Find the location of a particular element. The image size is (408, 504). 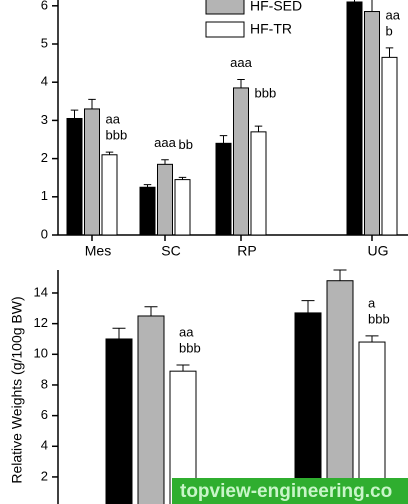

y-axis-label: Relative Weights (g/100g BW) is located at coordinates (17, 389).